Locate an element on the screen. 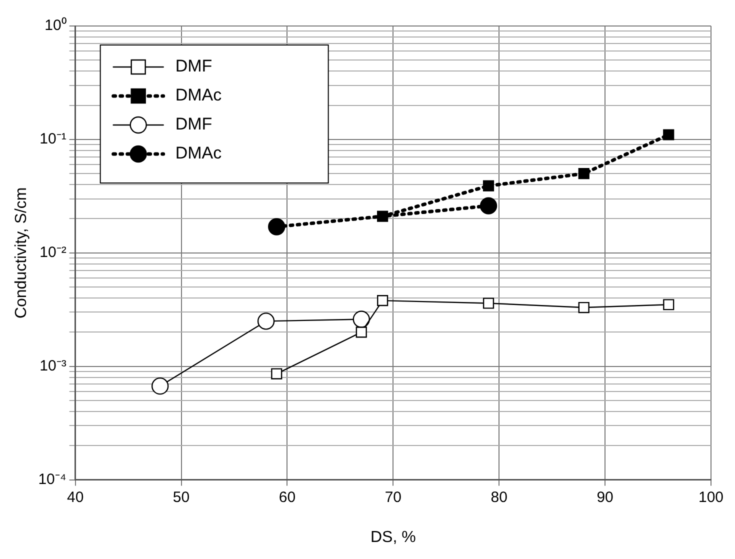 The width and height of the screenshot is (735, 559). y-tick-label: 10⁻⁴ is located at coordinates (52, 479).